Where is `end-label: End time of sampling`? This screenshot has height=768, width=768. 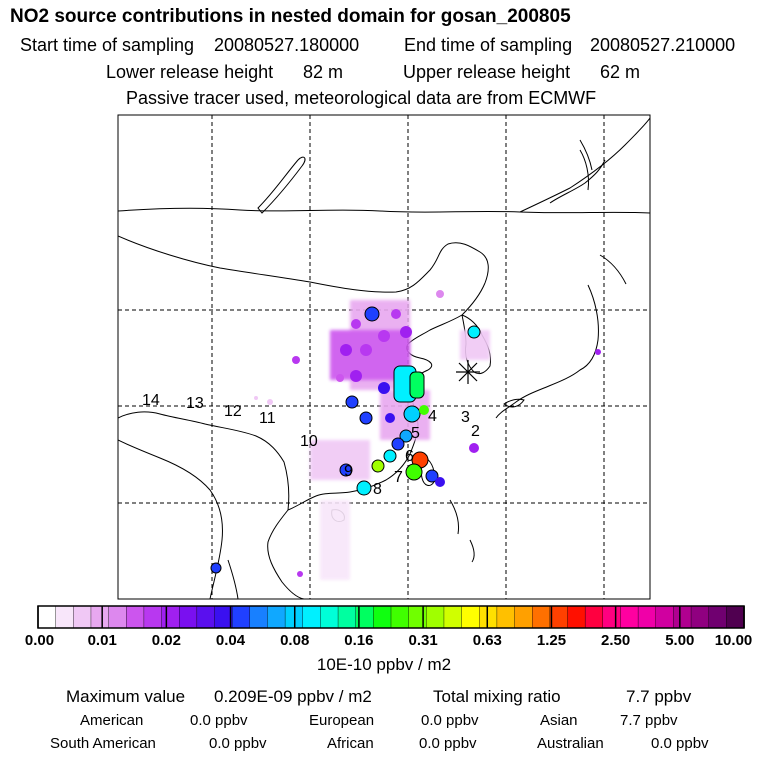
end-label: End time of sampling is located at coordinates (488, 45).